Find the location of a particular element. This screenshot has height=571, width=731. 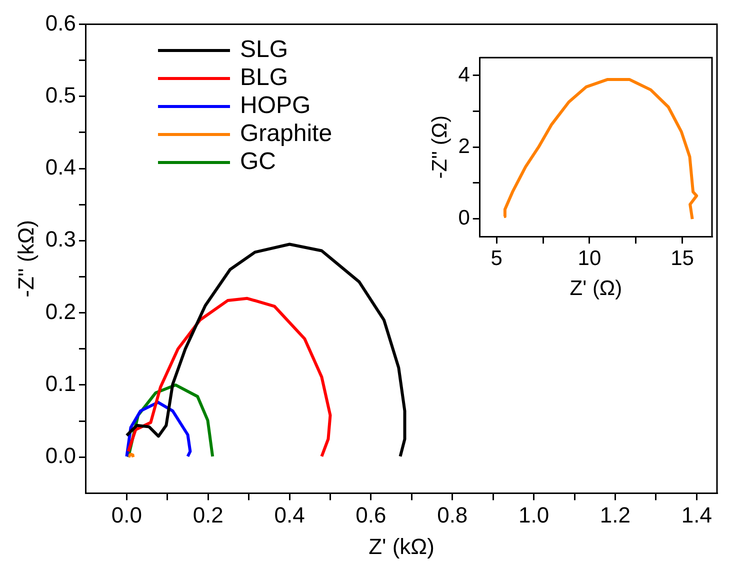

y-tick-label: 2 is located at coordinates (464, 146).